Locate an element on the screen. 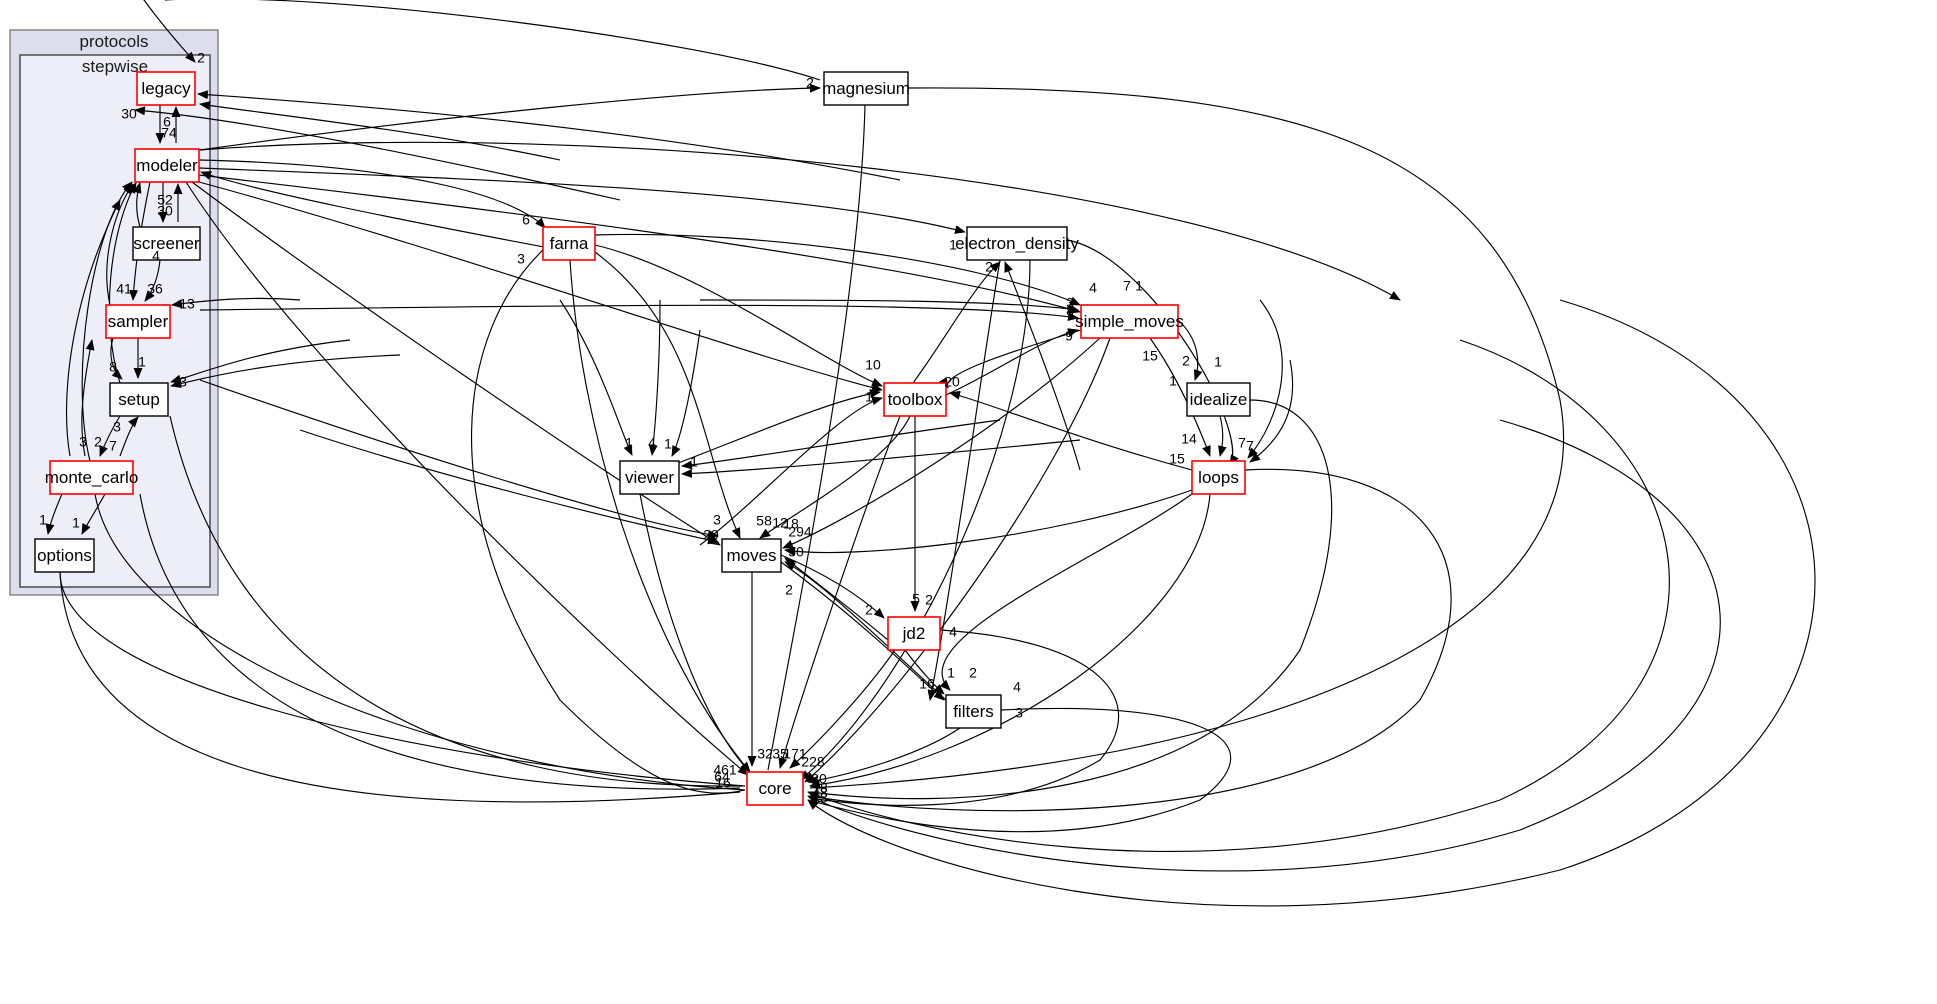 Image resolution: width=1937 pixels, height=1004 pixels. node-legacy: legacy is located at coordinates (166, 88).